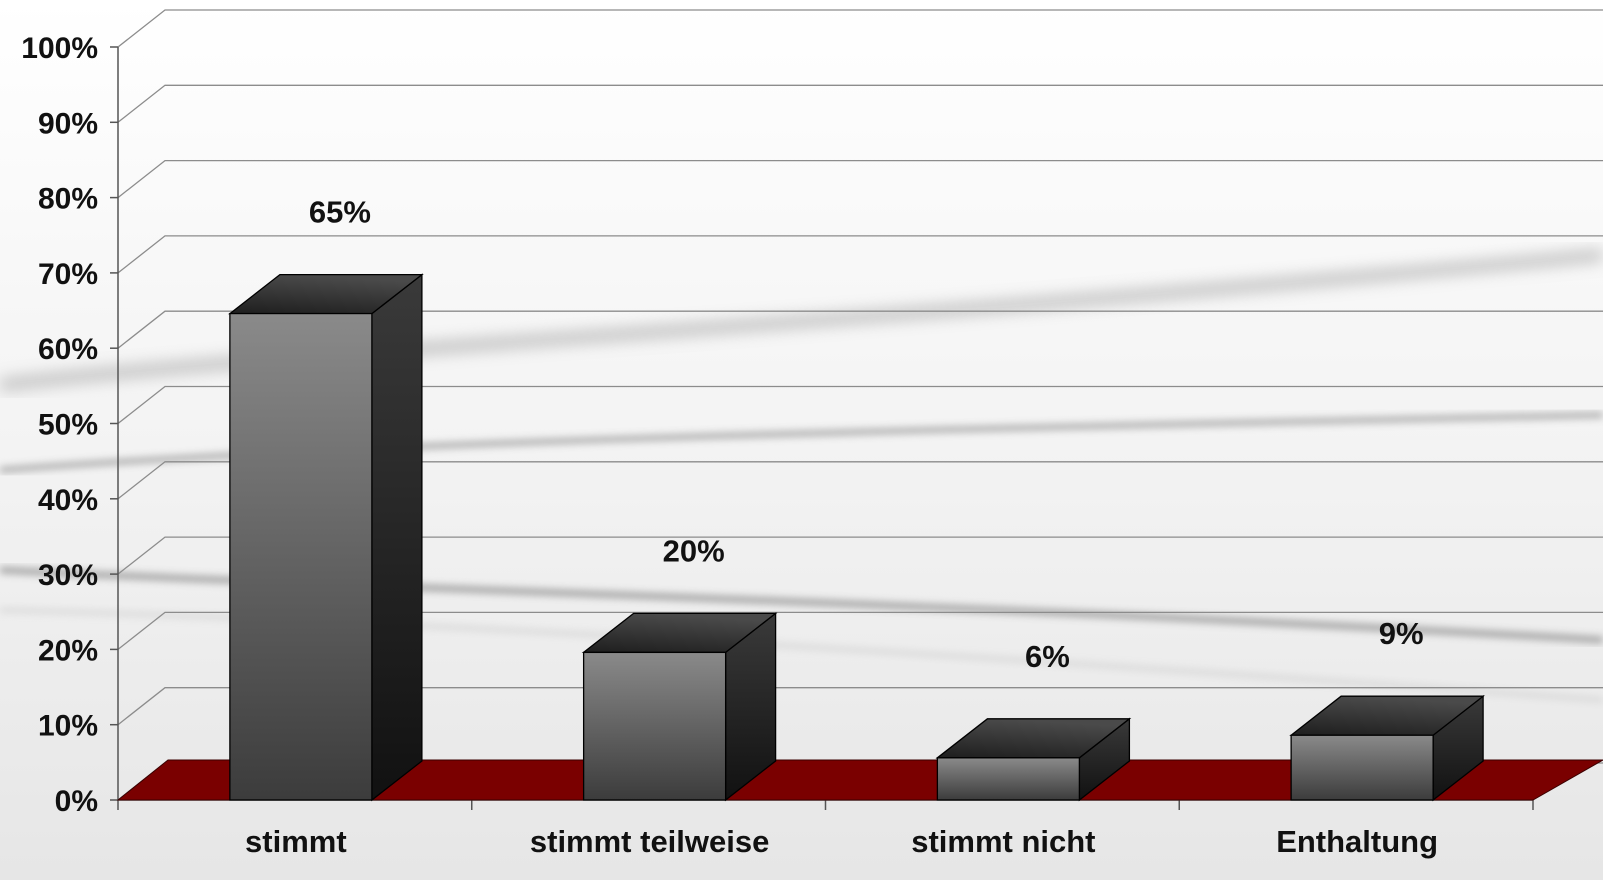 The image size is (1603, 880). Describe the element at coordinates (649, 841) in the screenshot. I see `category-label: stimmt teilweise` at that location.